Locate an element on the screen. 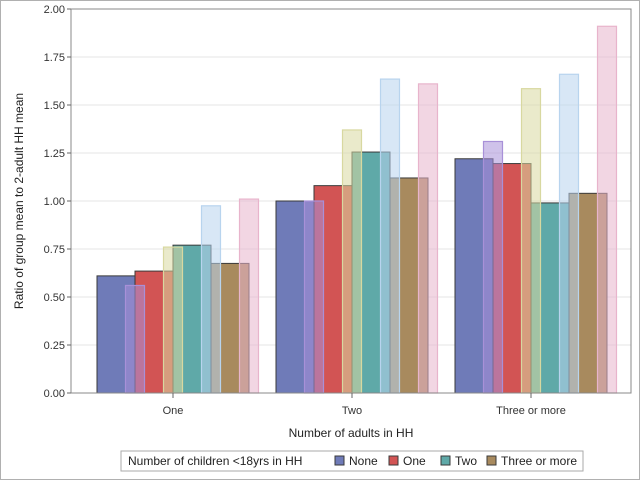 The height and width of the screenshot is (481, 640). y-tick-label: 1.75 is located at coordinates (54, 58).